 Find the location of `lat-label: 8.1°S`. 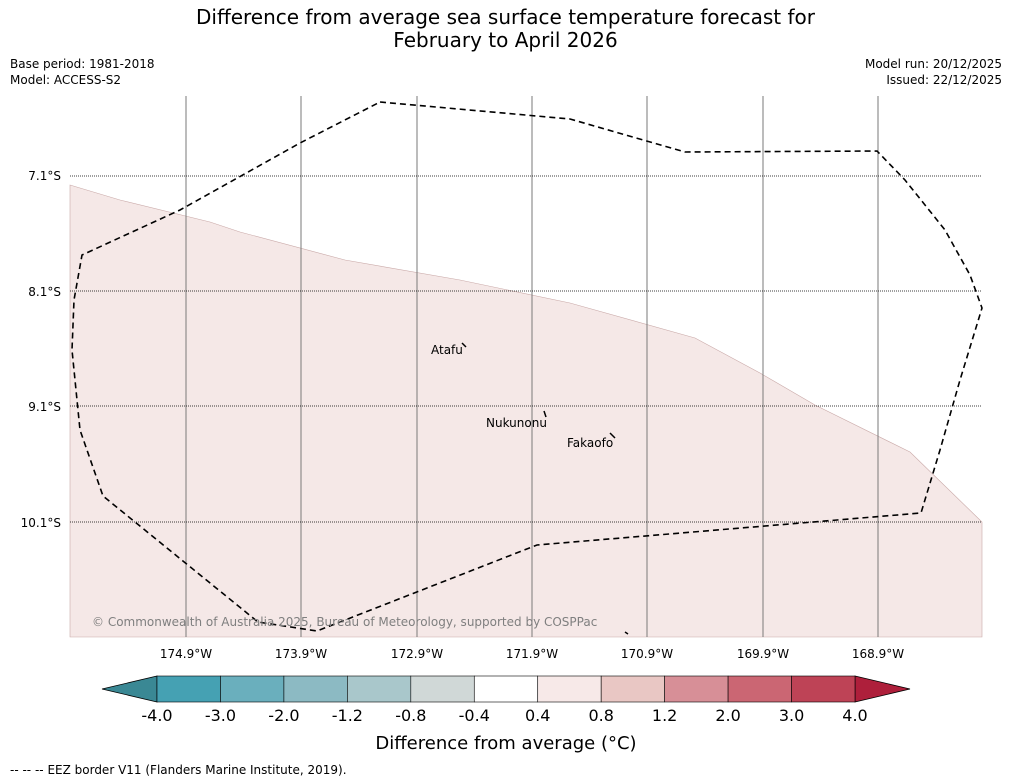

lat-label: 8.1°S is located at coordinates (44, 292).